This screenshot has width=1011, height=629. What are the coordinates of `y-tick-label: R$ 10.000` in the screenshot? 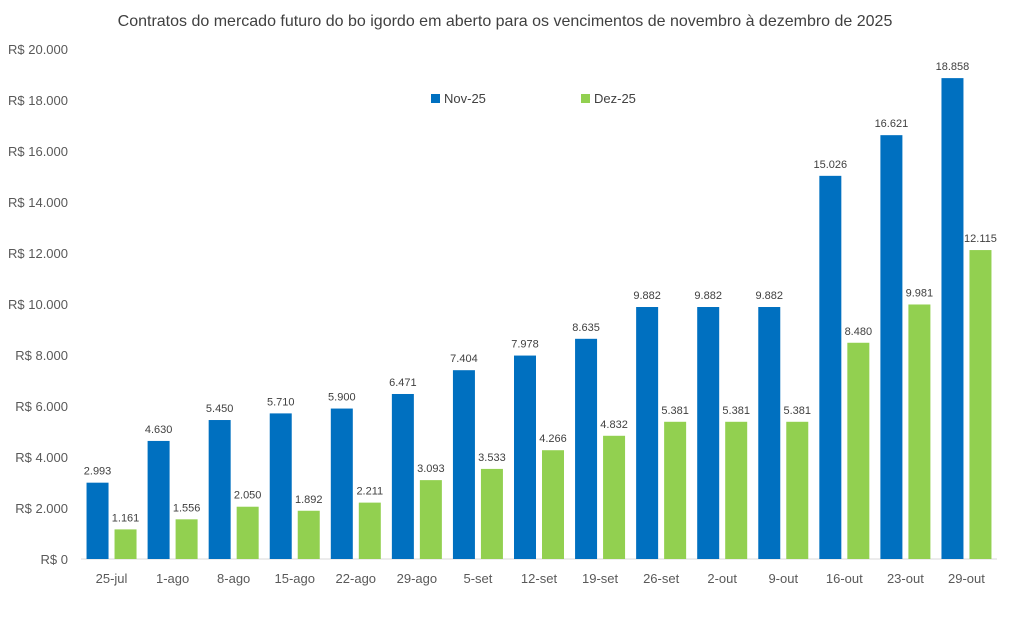 It's located at (38, 304).